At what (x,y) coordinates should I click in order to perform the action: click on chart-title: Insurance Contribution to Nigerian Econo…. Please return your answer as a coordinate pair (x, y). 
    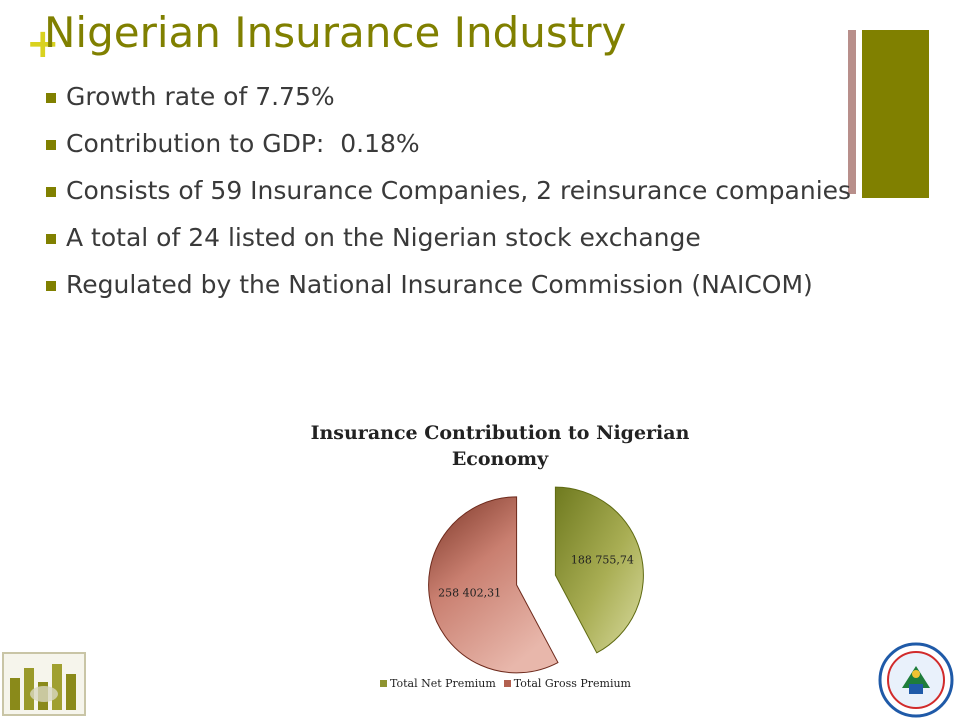
    Looking at the image, I should click on (500, 446).